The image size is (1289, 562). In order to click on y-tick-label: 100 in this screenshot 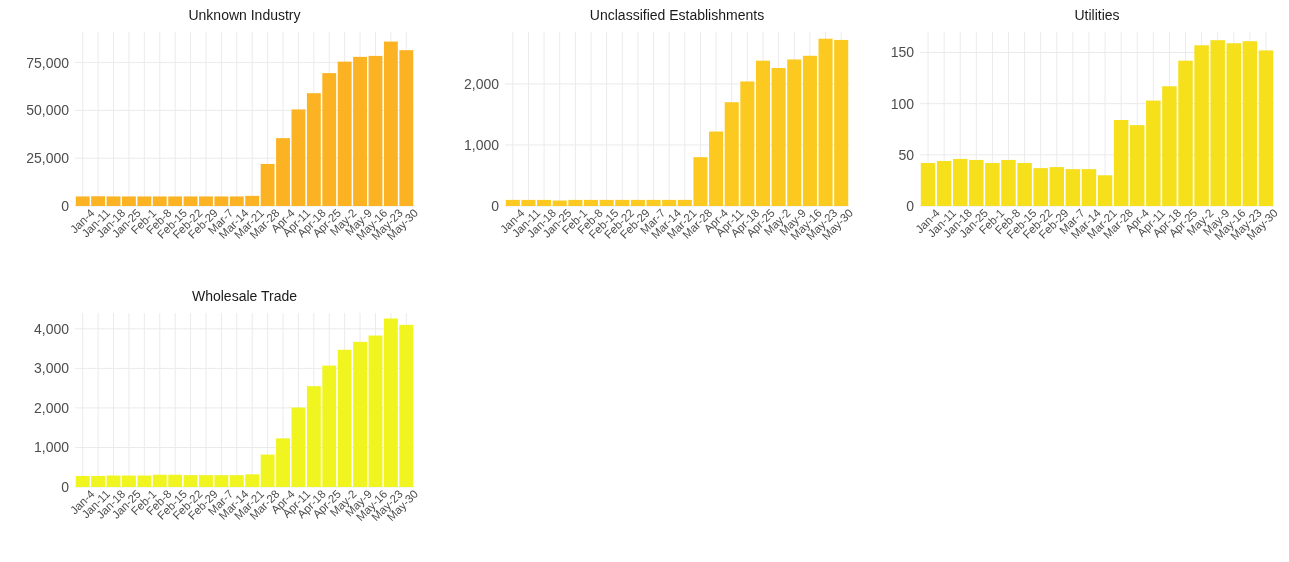, I will do `click(902, 103)`.